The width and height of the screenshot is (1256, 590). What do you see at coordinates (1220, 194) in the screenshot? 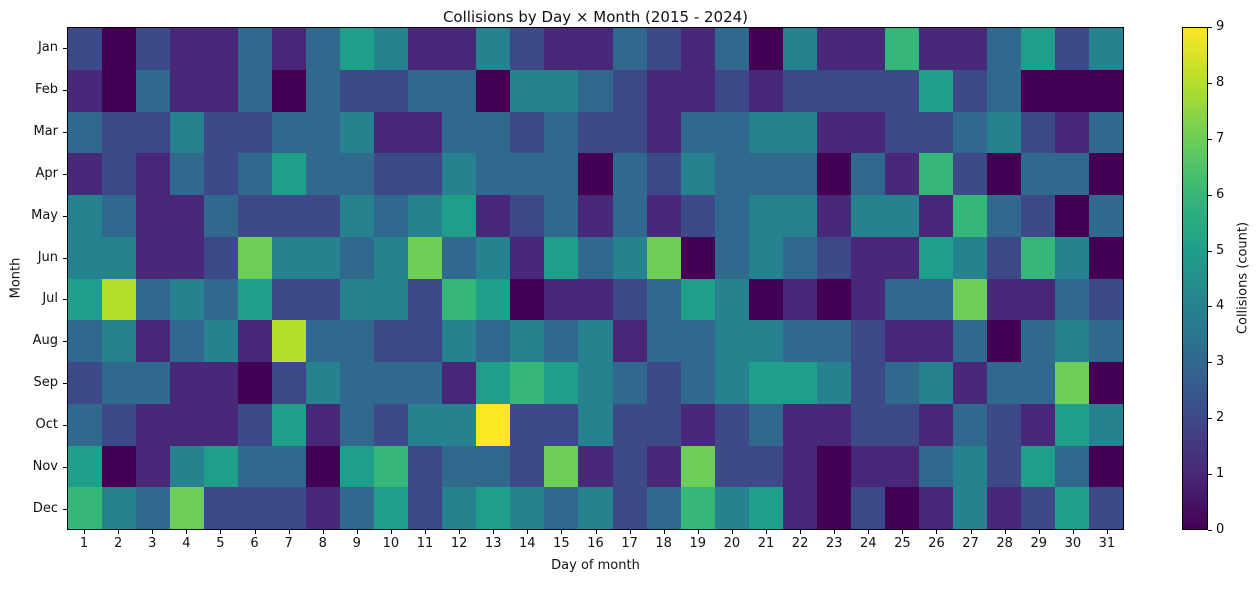
I see `colorbar-tick-label: 6` at bounding box center [1220, 194].